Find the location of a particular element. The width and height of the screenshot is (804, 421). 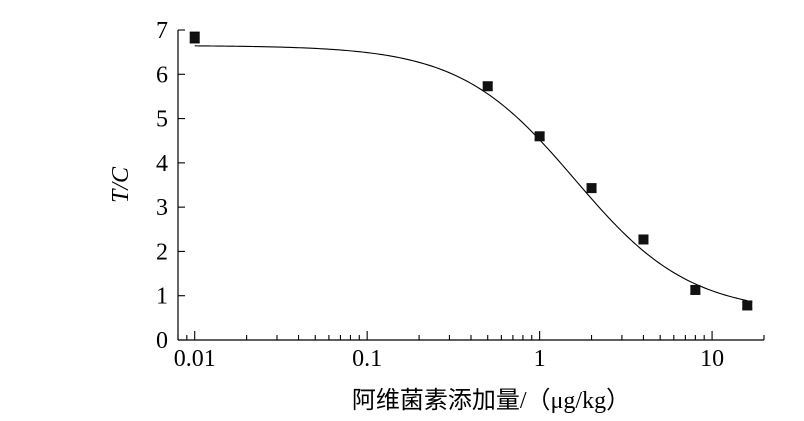

x-tick-label: 10 is located at coordinates (712, 359).